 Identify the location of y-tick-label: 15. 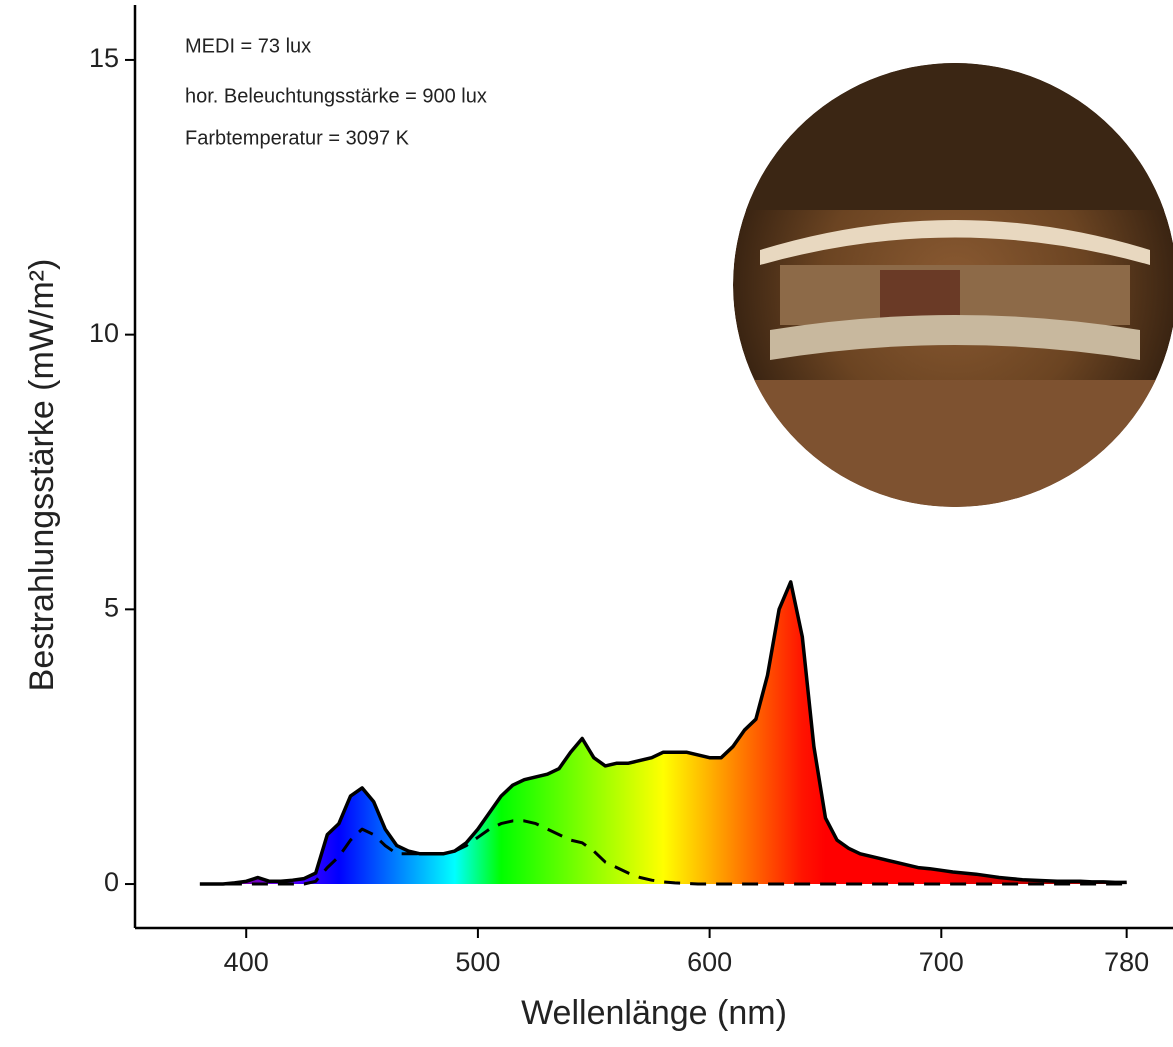
(104, 58).